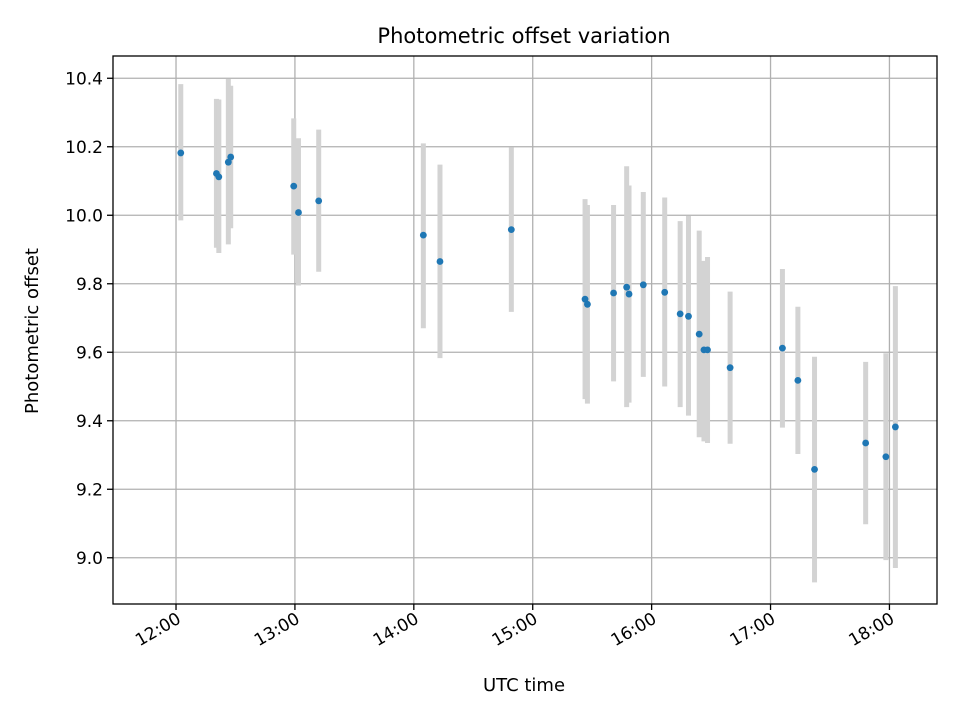 The image size is (960, 720). I want to click on y-tick-label: 9.4, so click(89, 422).